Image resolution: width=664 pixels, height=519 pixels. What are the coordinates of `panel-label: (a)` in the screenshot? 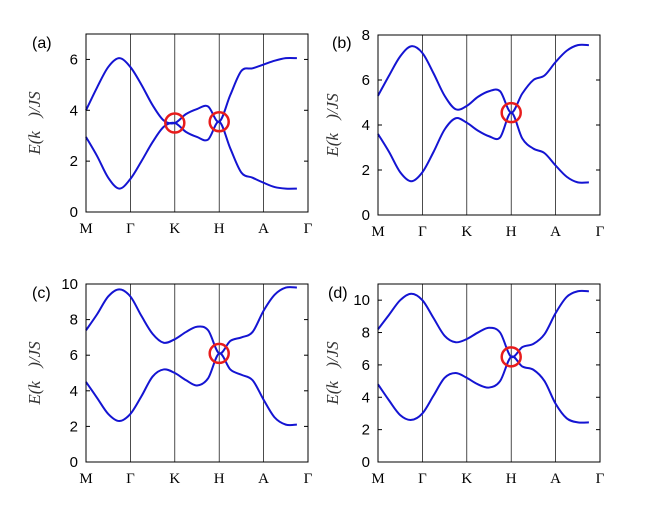 It's located at (42, 43).